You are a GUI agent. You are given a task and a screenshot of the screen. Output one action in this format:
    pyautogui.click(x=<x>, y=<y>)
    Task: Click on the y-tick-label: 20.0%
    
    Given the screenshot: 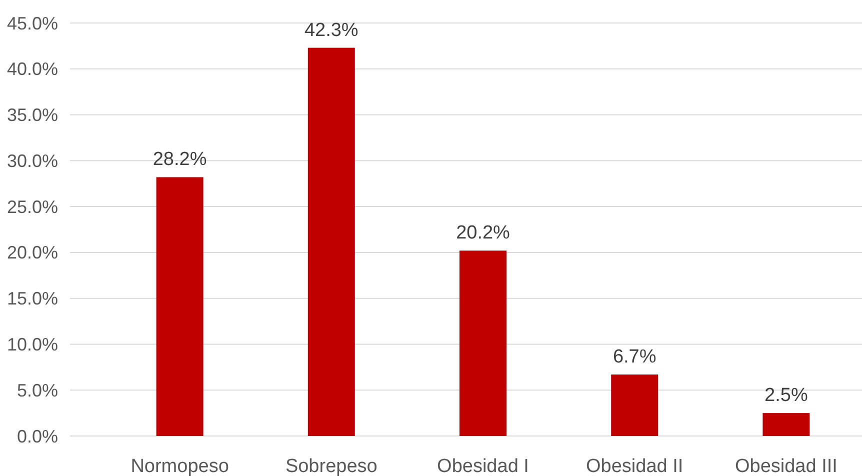 What is the action you would take?
    pyautogui.click(x=32, y=252)
    